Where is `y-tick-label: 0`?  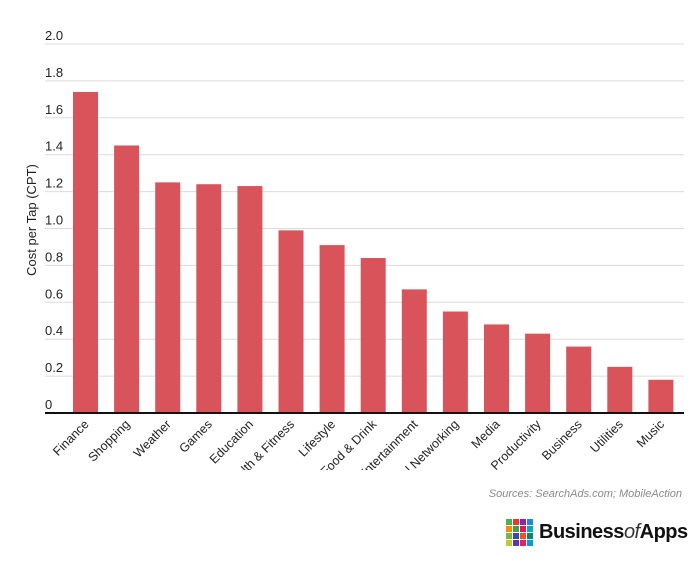
y-tick-label: 0 is located at coordinates (48, 404).